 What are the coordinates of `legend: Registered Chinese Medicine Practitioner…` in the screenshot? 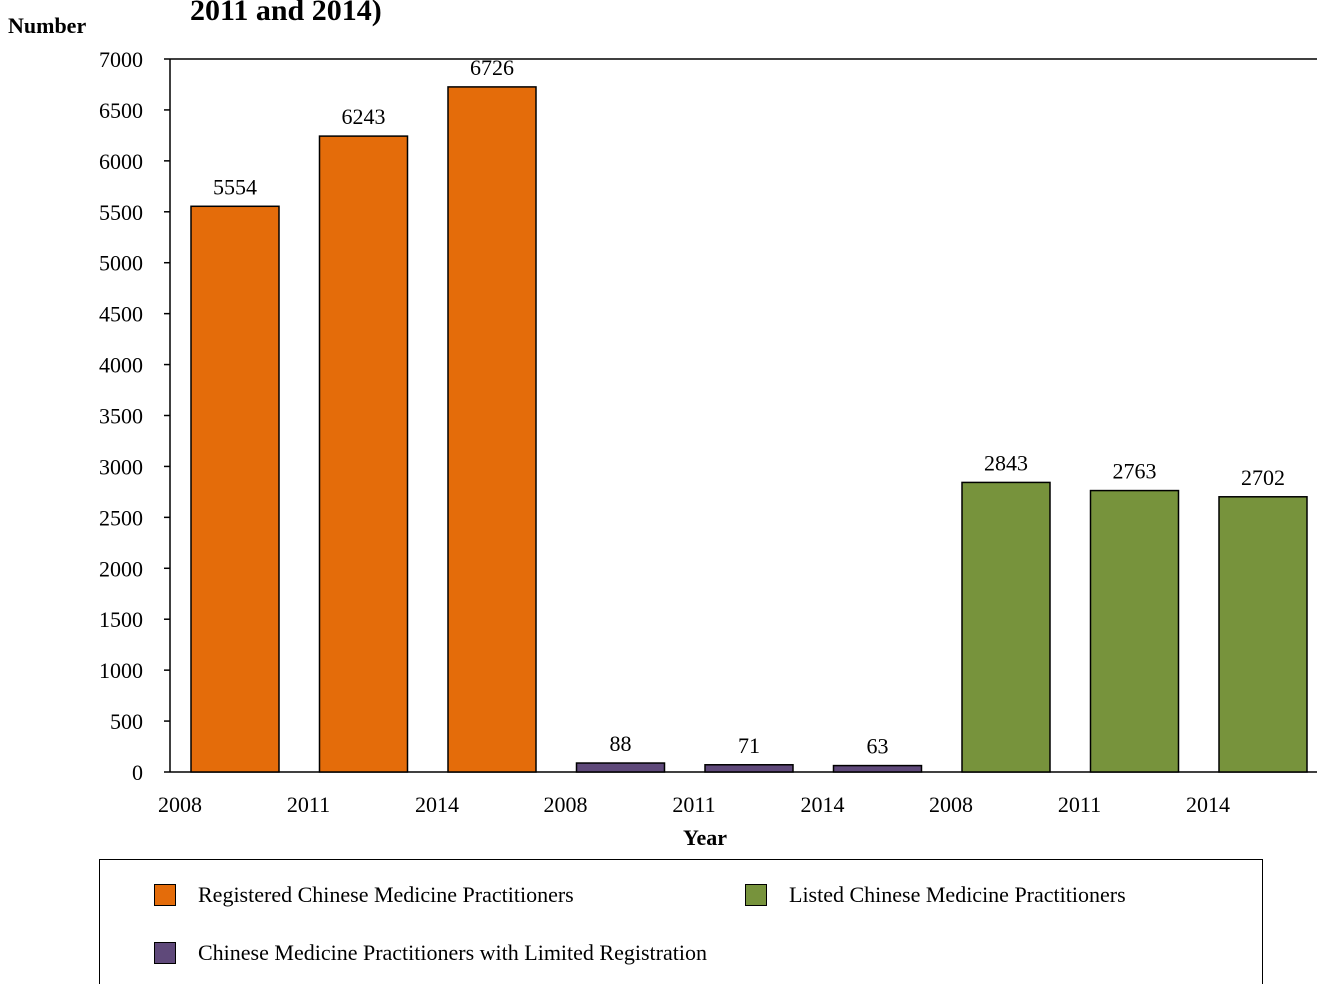 It's located at (681, 921).